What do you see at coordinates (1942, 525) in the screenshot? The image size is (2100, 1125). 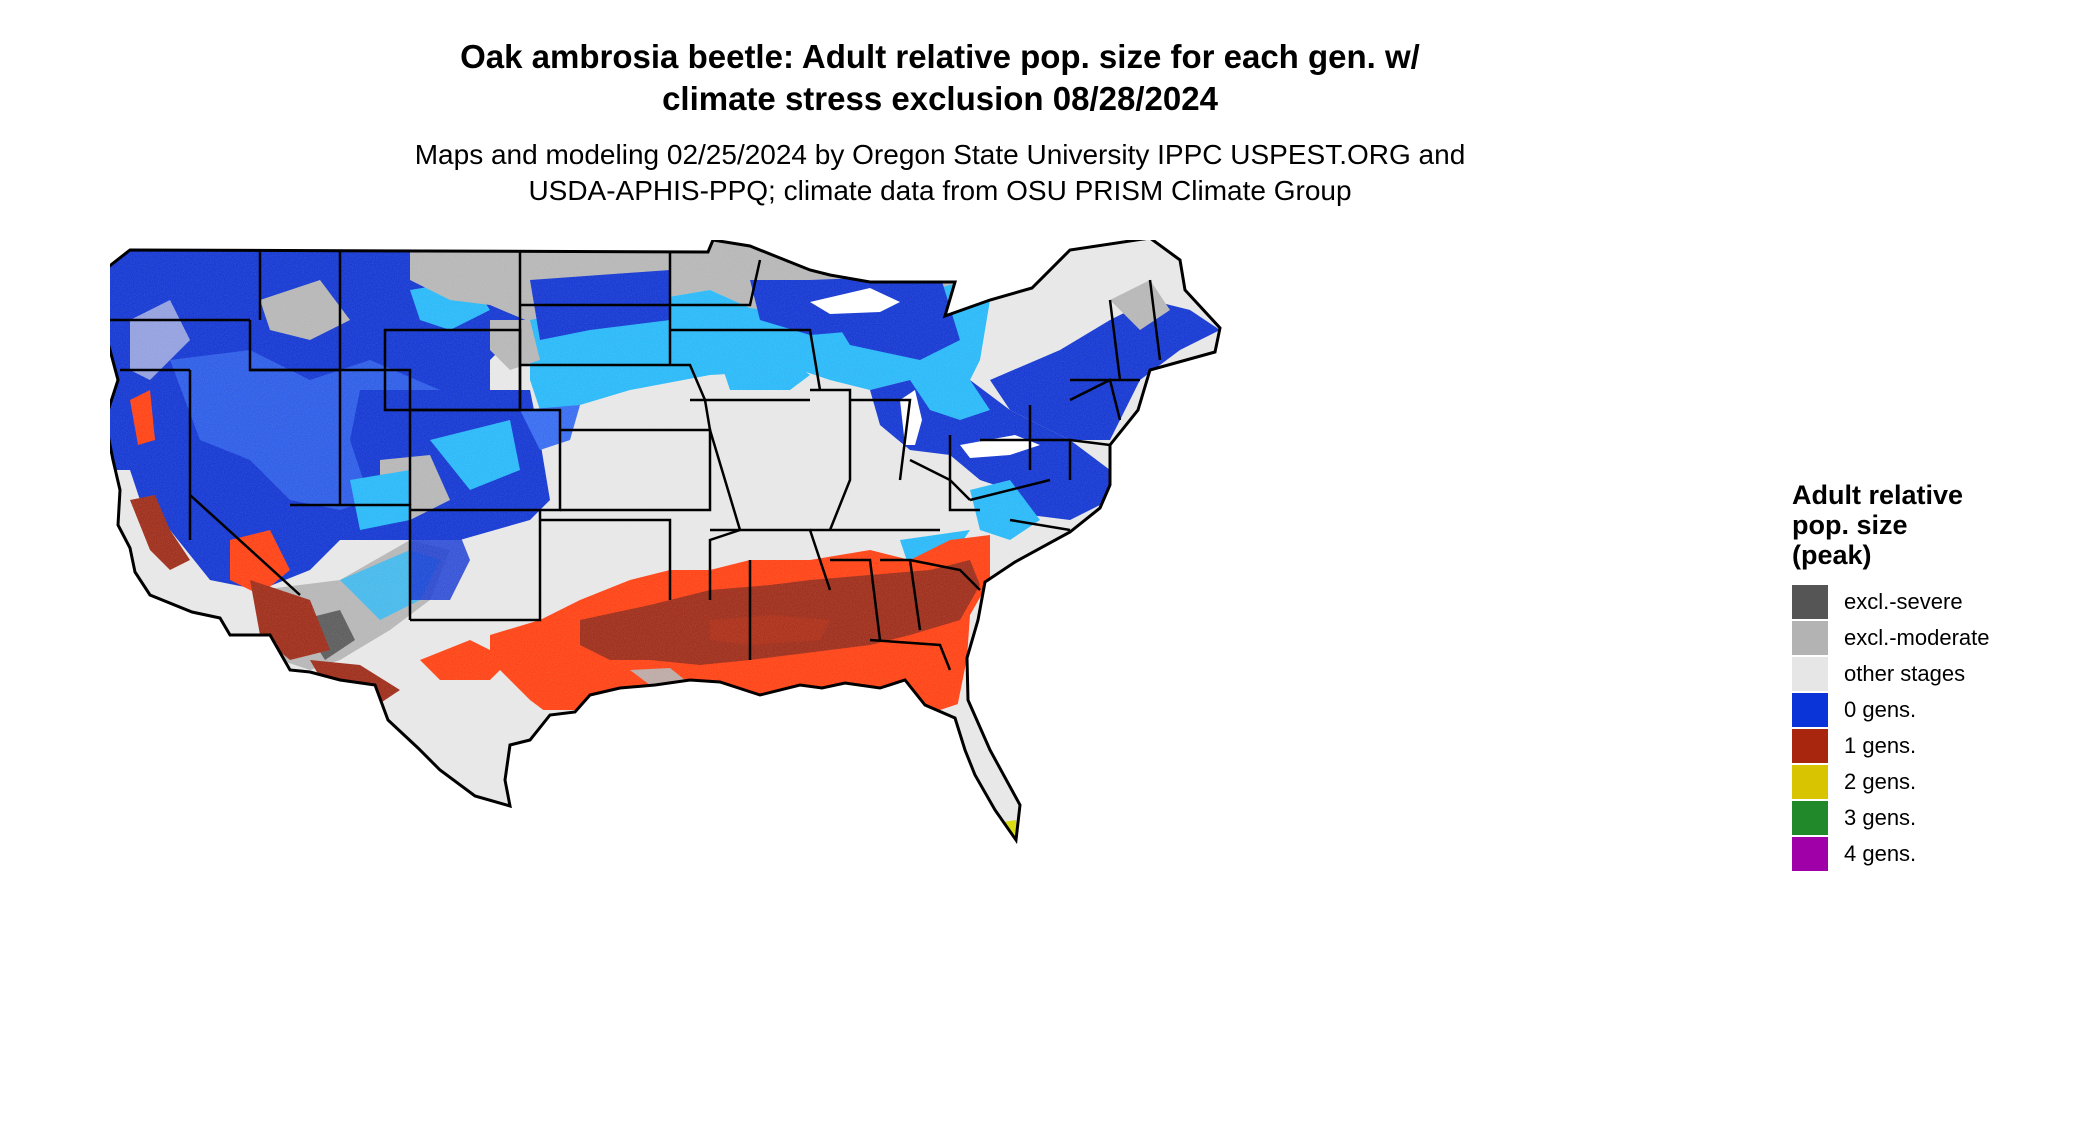 I see `legend-title: Adult relative pop. size (peak)` at bounding box center [1942, 525].